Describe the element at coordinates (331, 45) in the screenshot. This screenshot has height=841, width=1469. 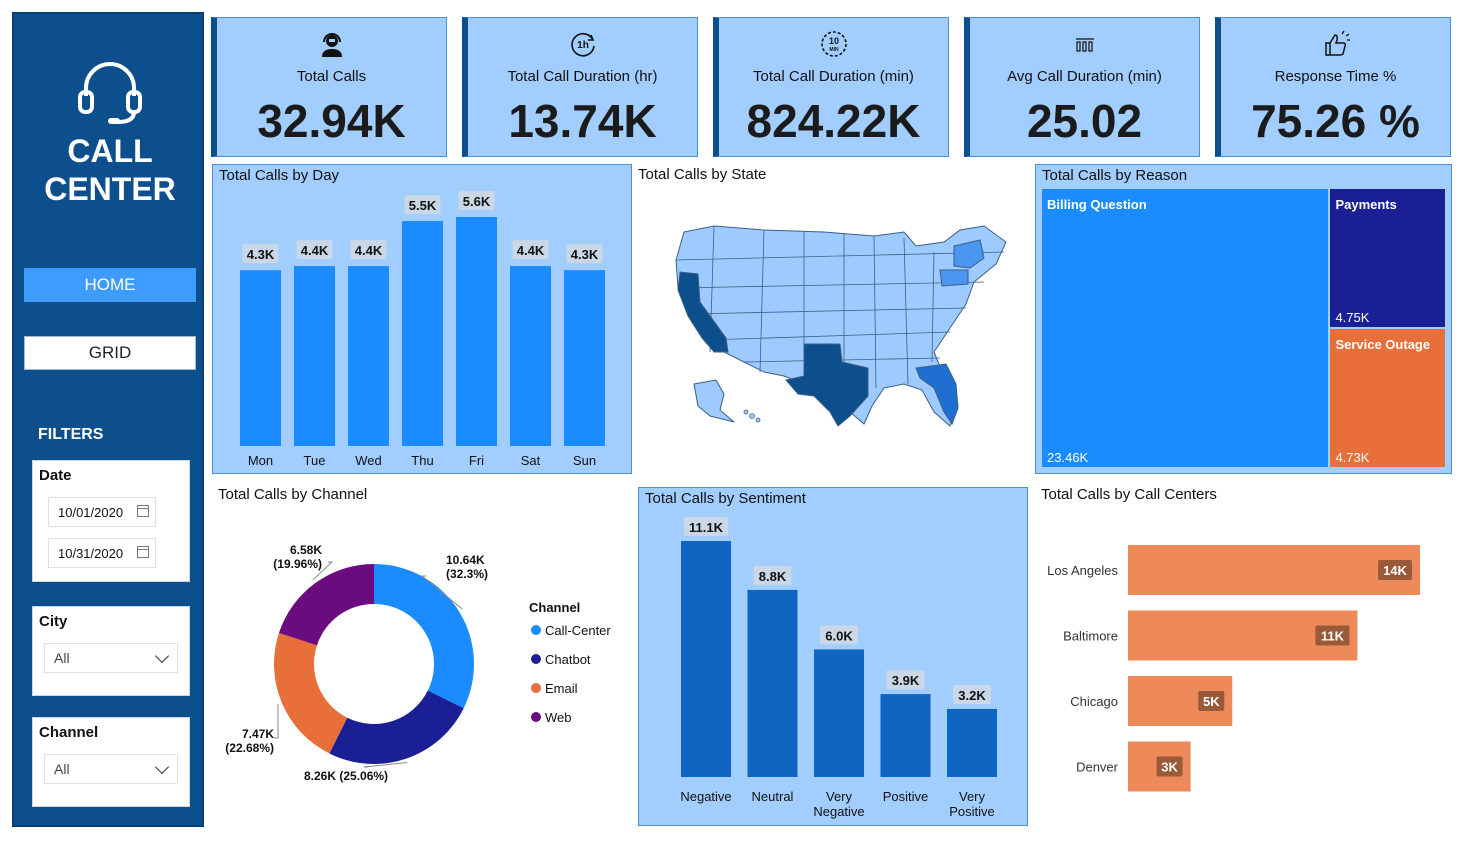
I see `headset-agent-icon` at that location.